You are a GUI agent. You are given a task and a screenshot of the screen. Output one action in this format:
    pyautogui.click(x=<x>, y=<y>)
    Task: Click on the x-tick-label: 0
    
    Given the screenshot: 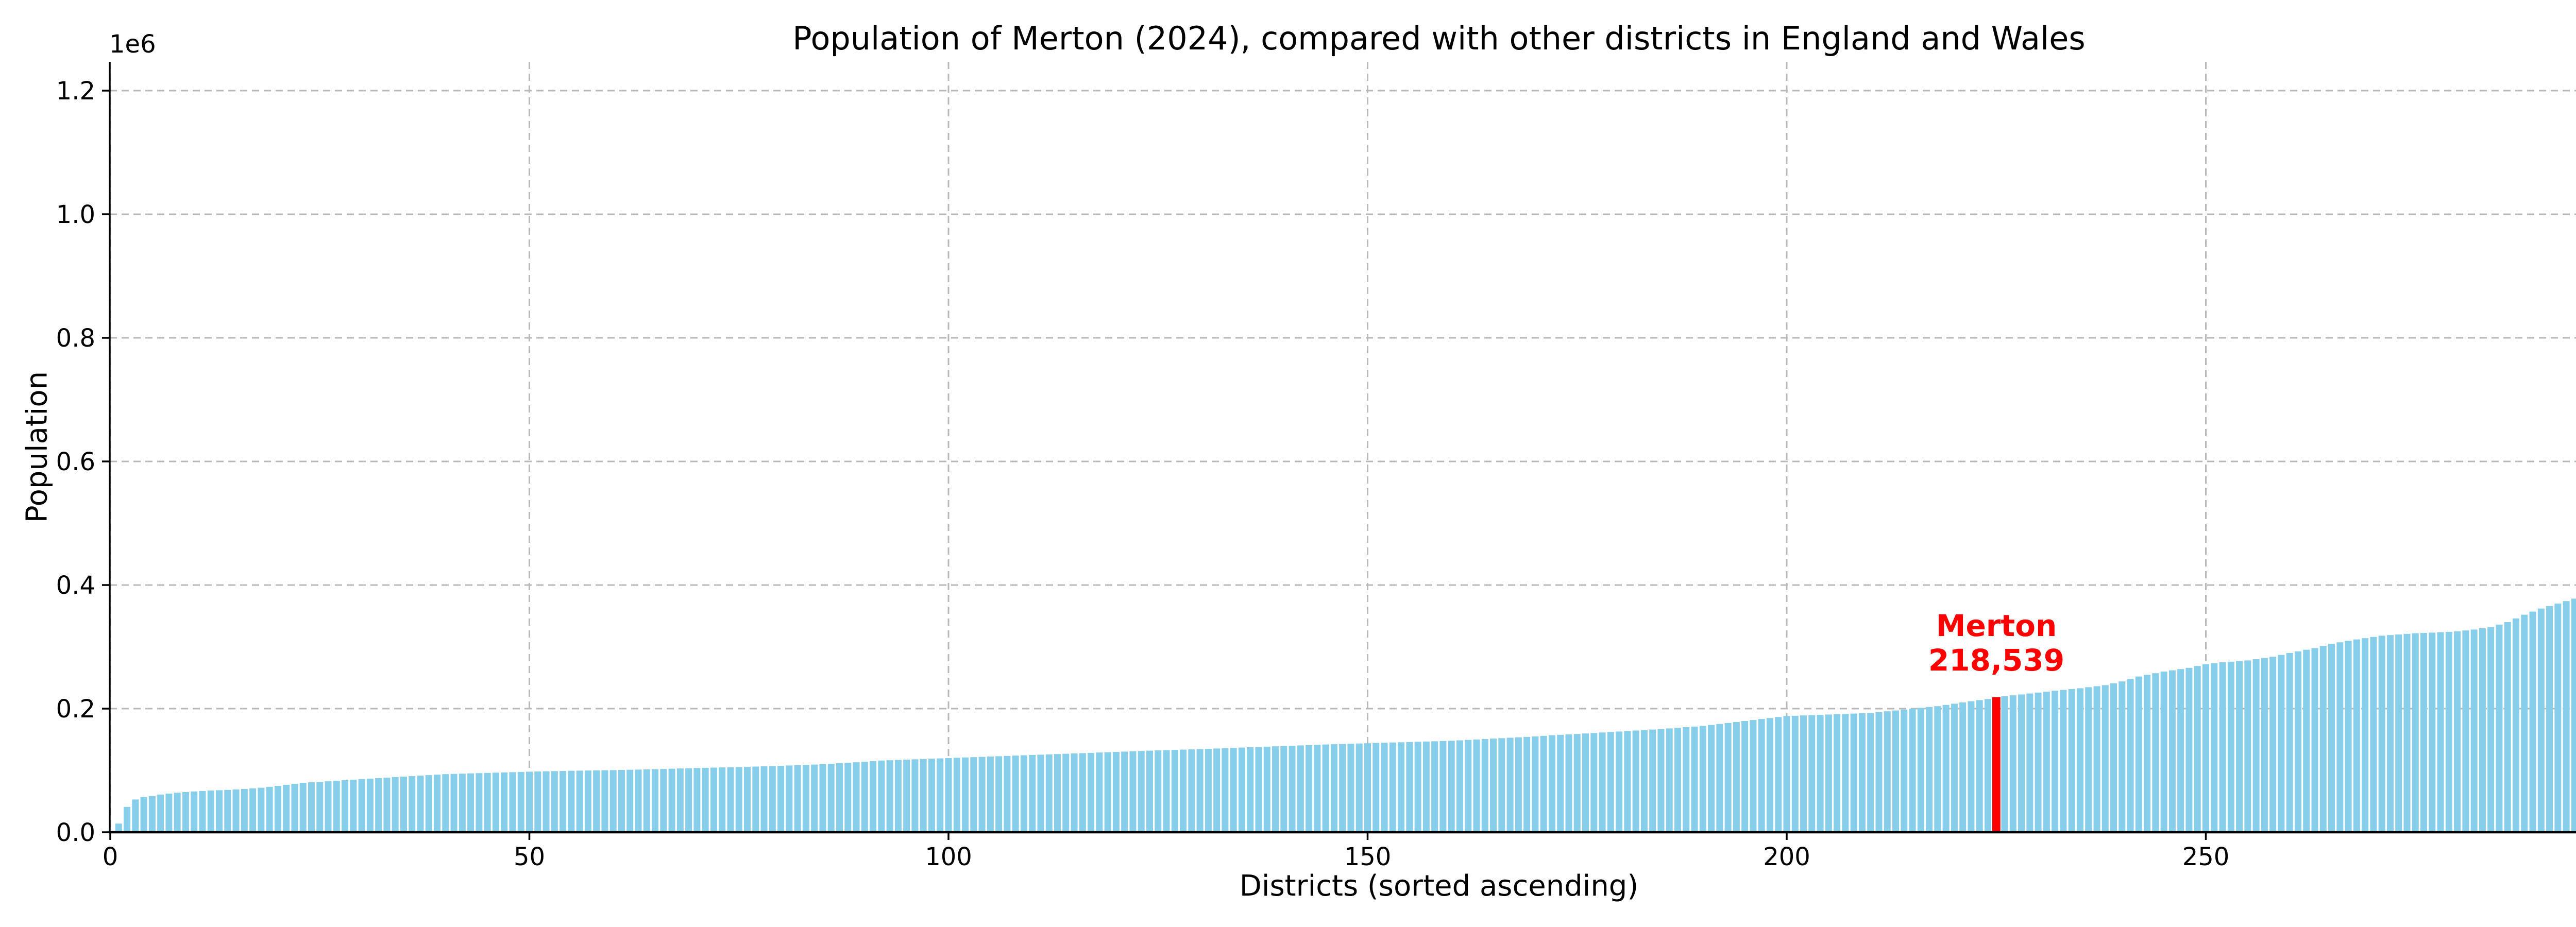 What is the action you would take?
    pyautogui.click(x=111, y=857)
    